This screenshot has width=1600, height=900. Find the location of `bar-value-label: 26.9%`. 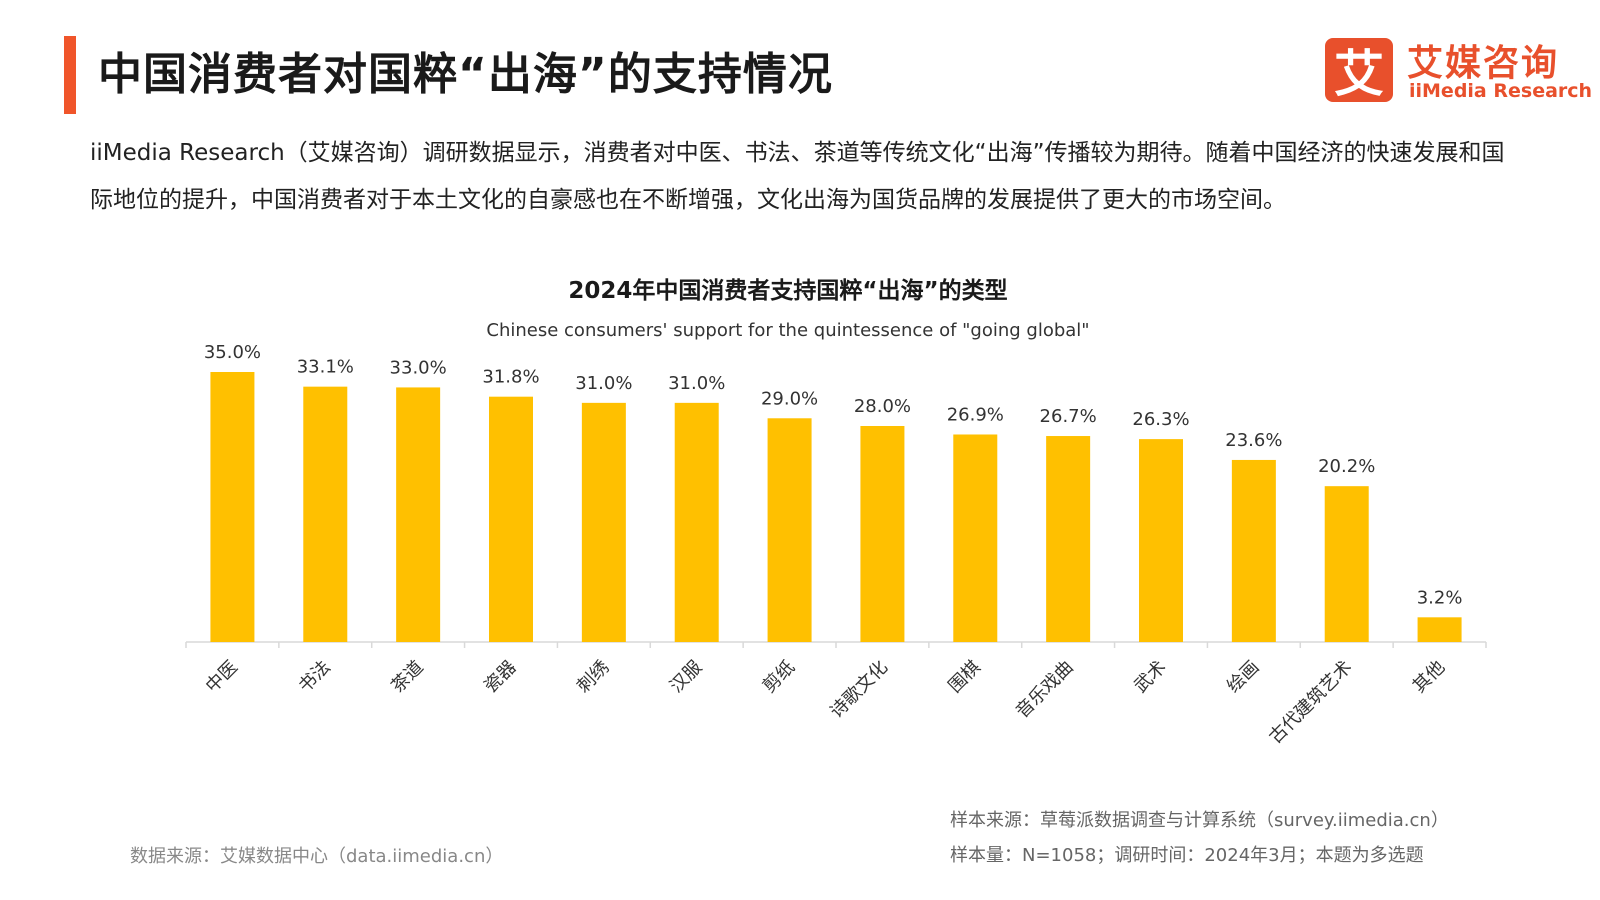

bar-value-label: 26.9% is located at coordinates (975, 414).